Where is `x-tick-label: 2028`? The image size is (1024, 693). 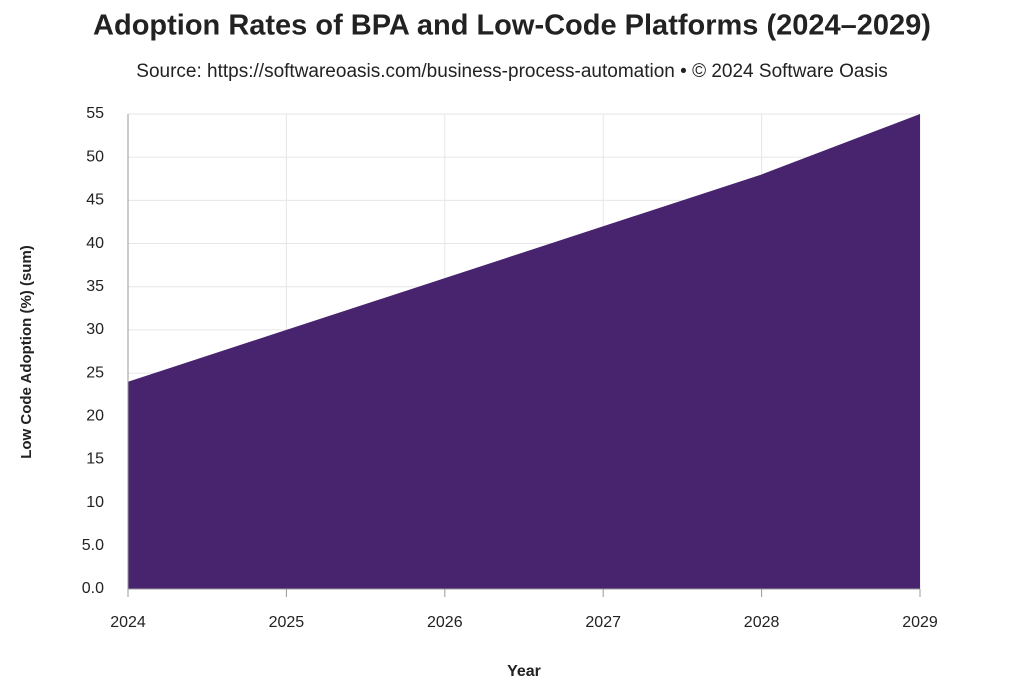
x-tick-label: 2028 is located at coordinates (762, 622).